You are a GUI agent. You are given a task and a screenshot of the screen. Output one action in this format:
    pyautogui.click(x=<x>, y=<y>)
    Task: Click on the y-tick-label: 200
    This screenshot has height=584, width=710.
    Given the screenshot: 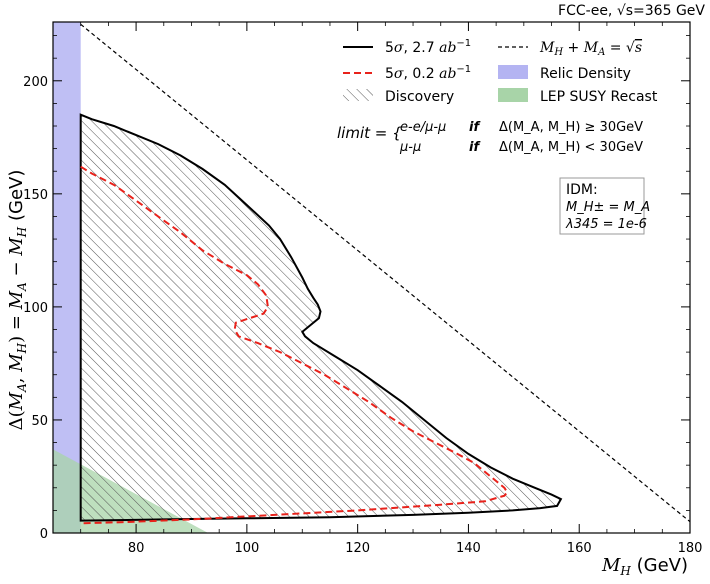 What is the action you would take?
    pyautogui.click(x=35, y=82)
    